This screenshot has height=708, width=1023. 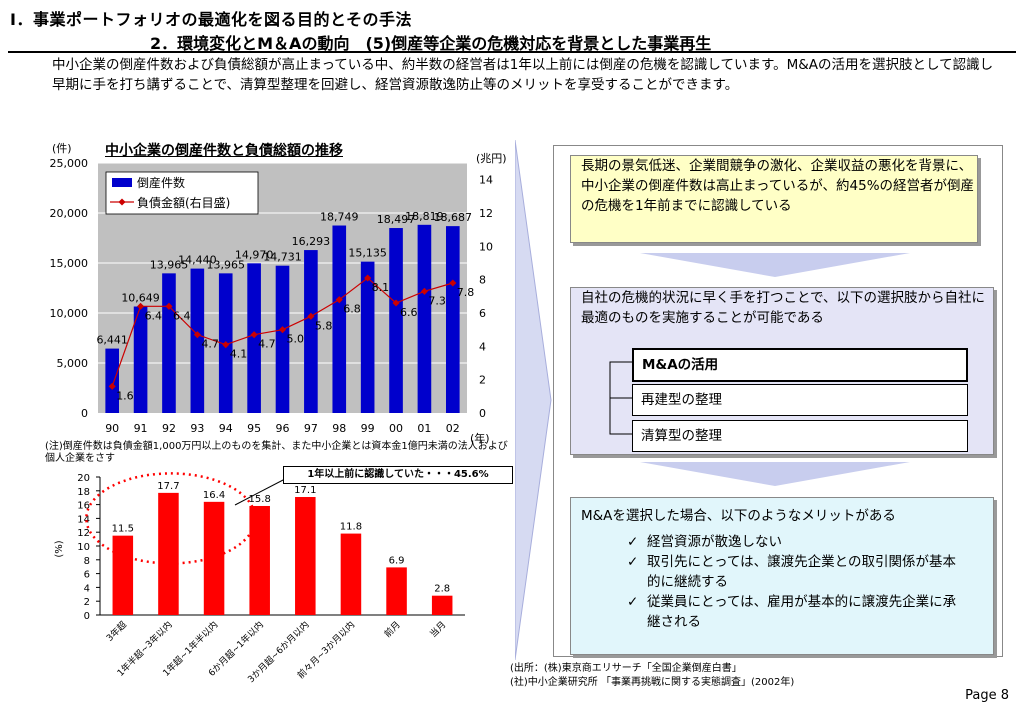 I want to click on y-tick: 8, so click(x=87, y=561).